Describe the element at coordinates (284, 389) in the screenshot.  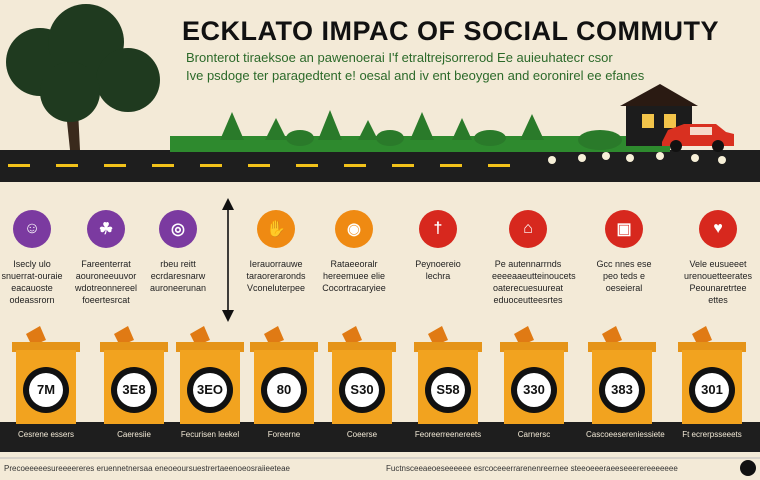
I see `bin-value: 80` at that location.